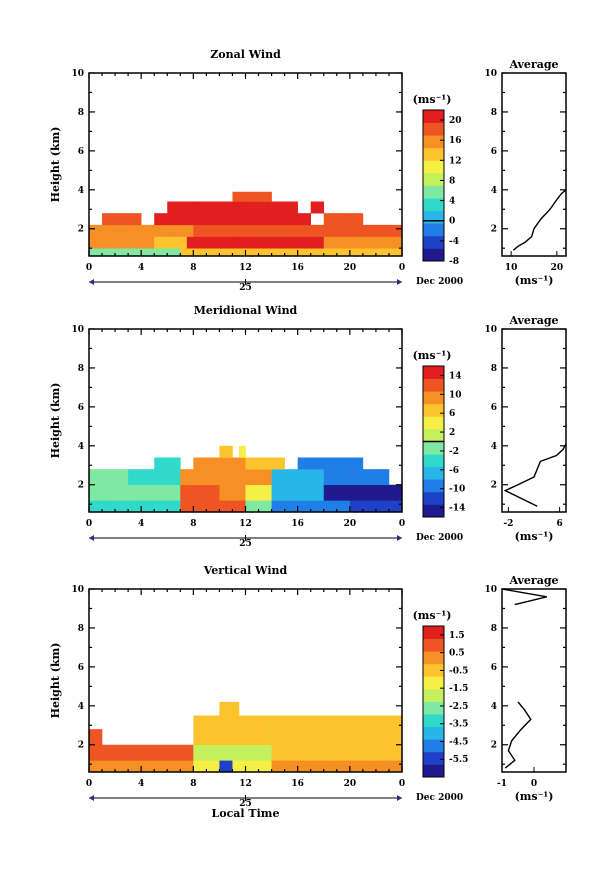  Describe the element at coordinates (350, 784) in the screenshot. I see `x-tick-label: 20` at that location.